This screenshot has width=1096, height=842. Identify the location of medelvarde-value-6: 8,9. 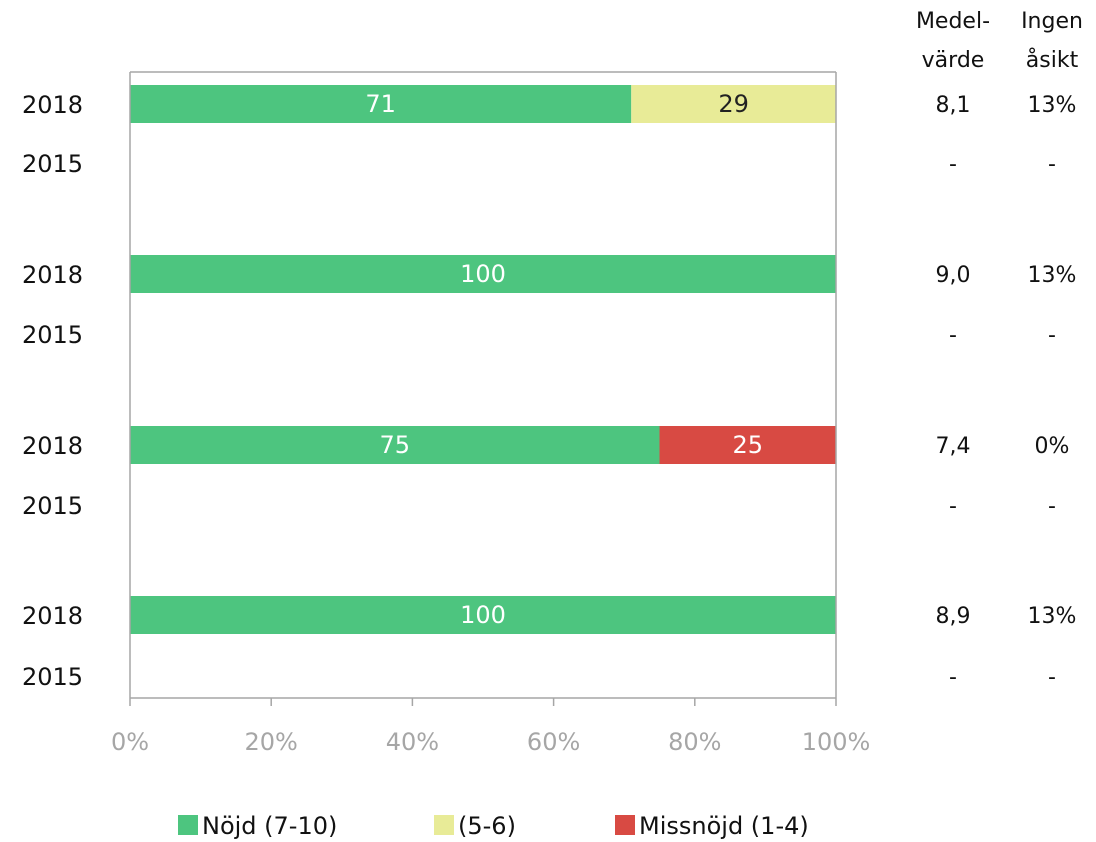
(953, 616).